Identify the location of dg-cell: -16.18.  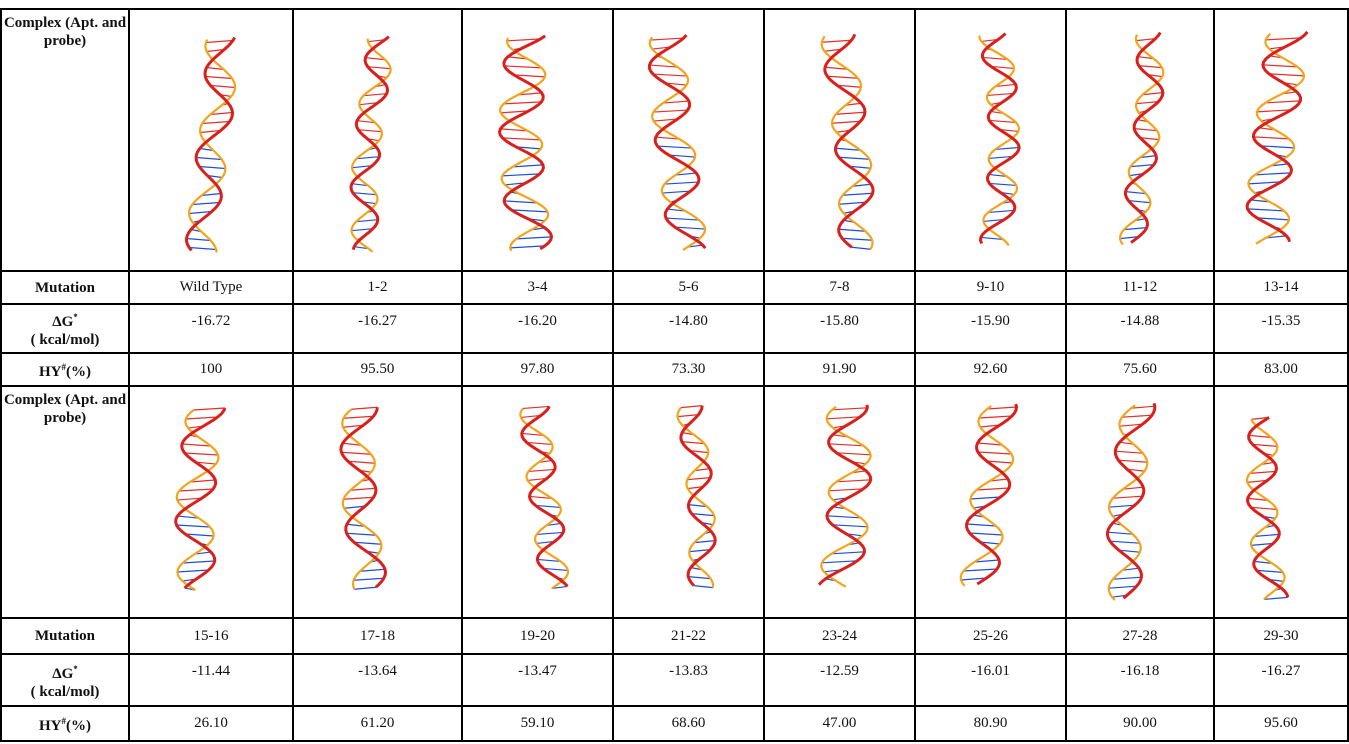
(1140, 680).